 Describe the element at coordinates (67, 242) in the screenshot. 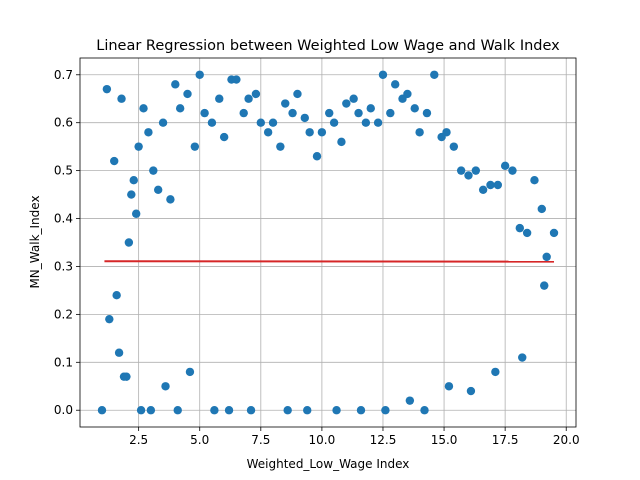

I see `y-axis: 0.0 0.1 0.2 0.3 0.4 0.5 0.6 0.7` at that location.